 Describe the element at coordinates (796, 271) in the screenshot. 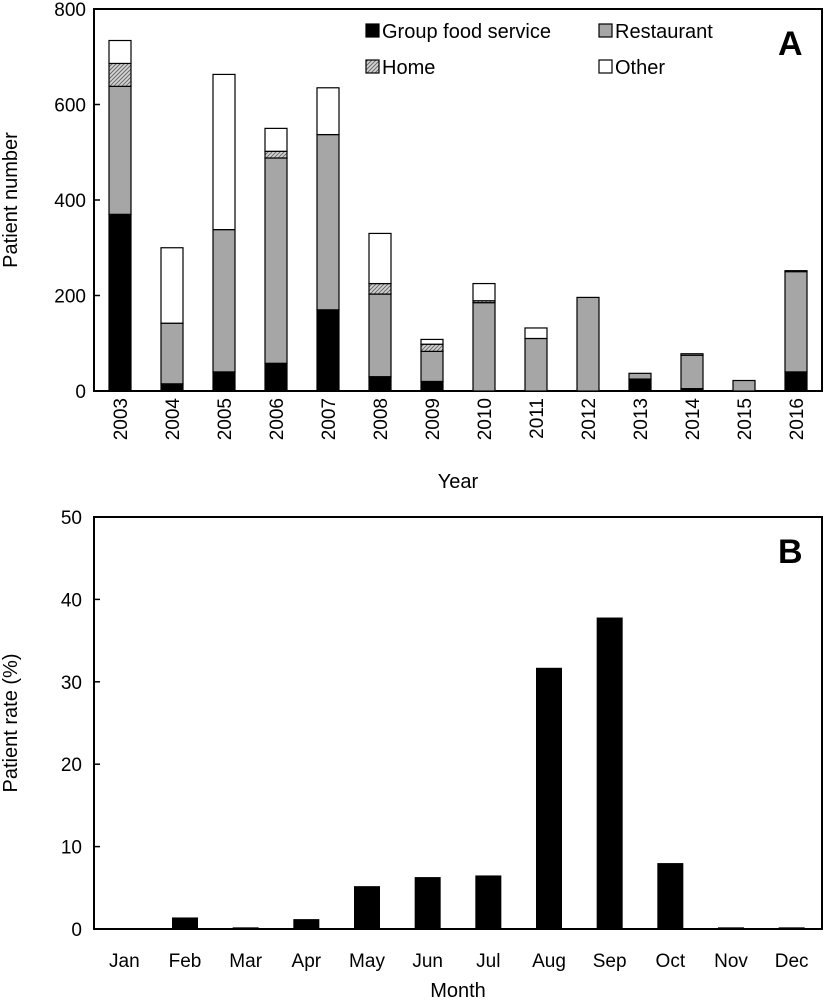

I see `bar-2016-other` at that location.